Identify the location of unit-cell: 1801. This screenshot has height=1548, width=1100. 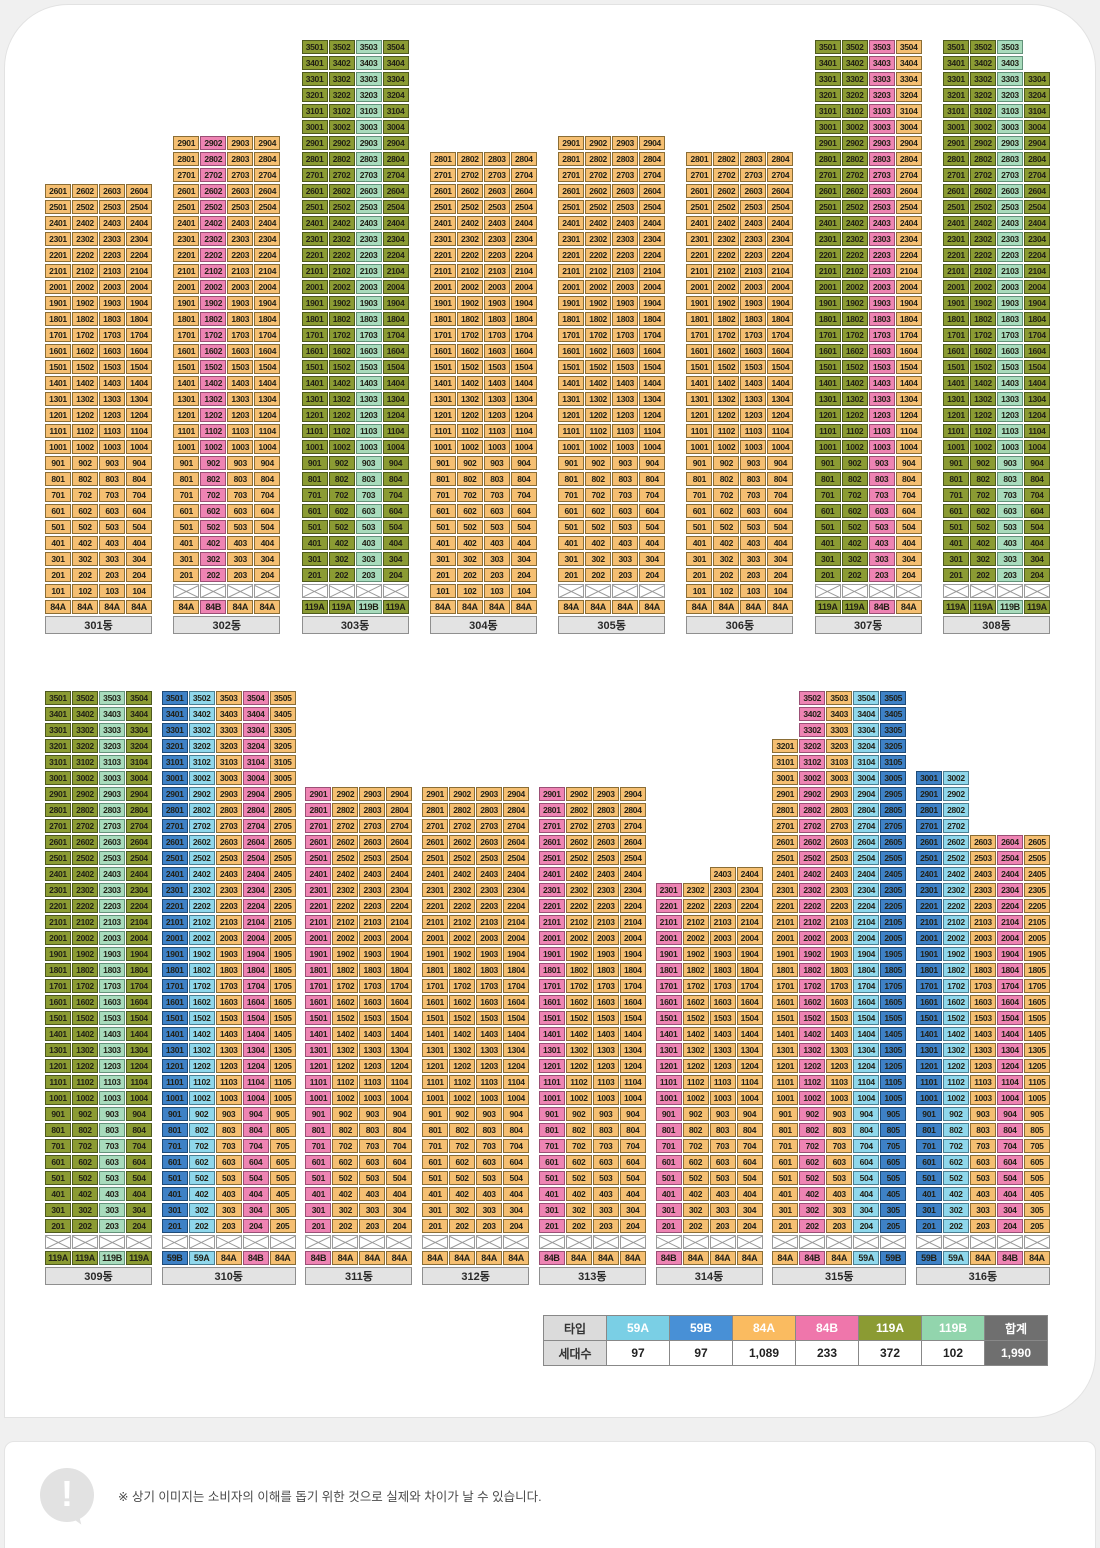
(186, 319).